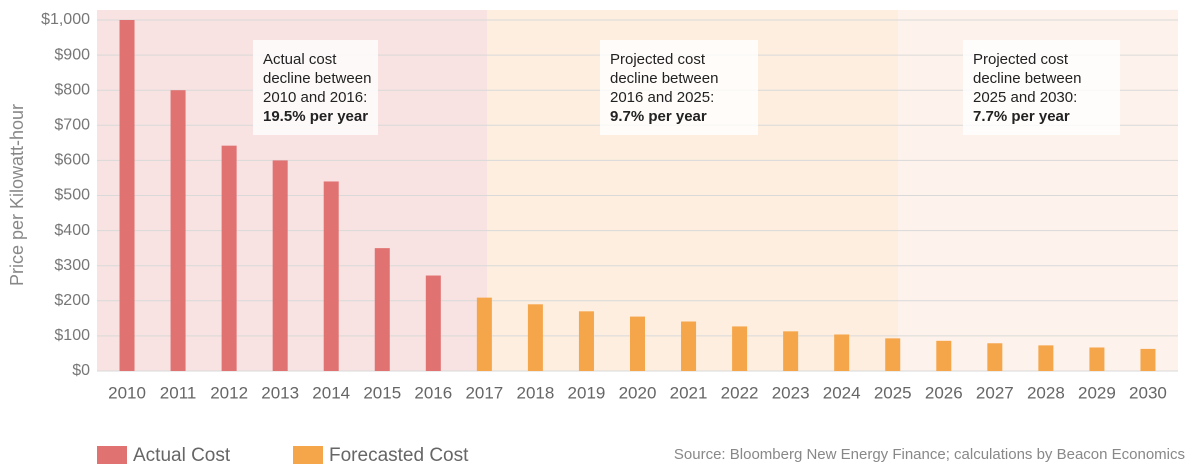  I want to click on x-tick-label: 2026, so click(944, 392).